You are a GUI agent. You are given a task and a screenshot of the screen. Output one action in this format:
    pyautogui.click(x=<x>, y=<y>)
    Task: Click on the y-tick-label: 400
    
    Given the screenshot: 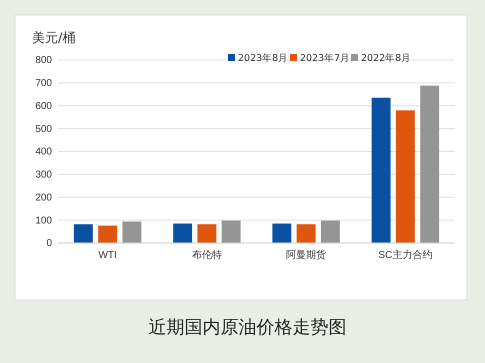 What is the action you would take?
    pyautogui.click(x=43, y=152)
    